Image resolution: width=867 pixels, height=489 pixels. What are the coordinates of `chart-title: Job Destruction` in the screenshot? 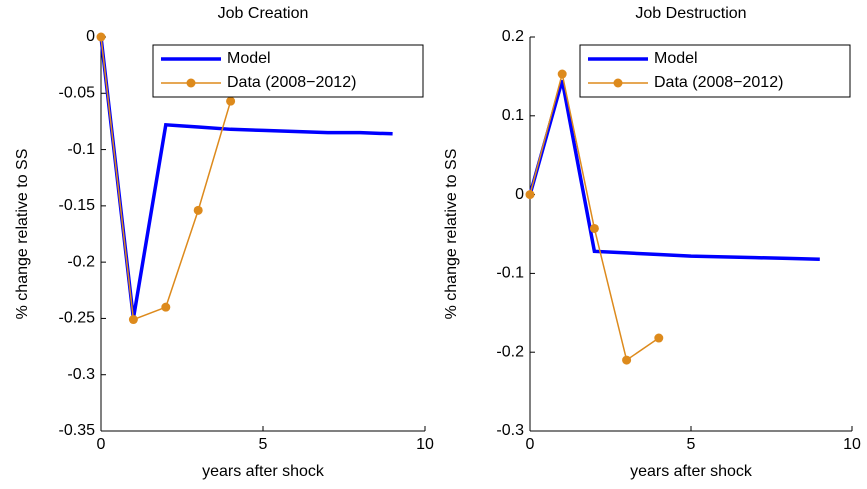 It's located at (690, 13).